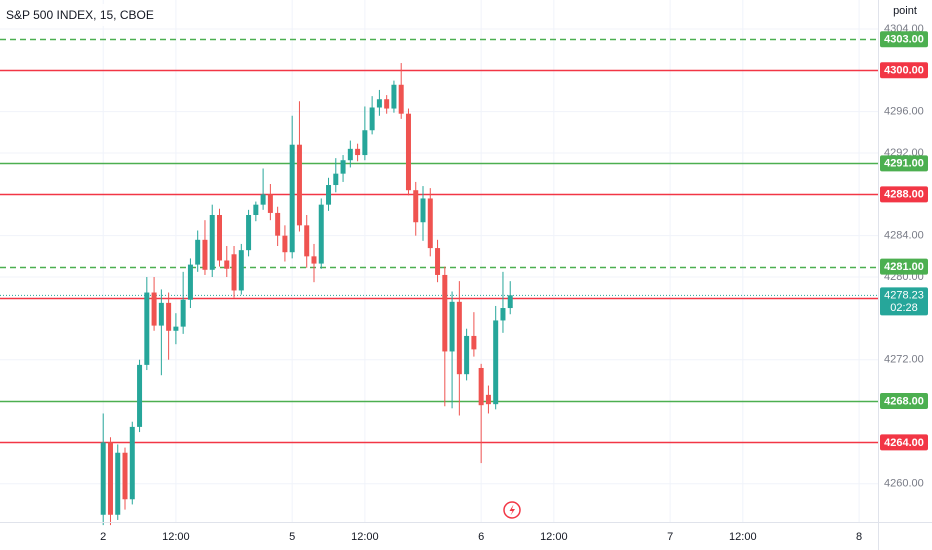 The width and height of the screenshot is (932, 550). What do you see at coordinates (904, 112) in the screenshot?
I see `y-tick-label: 4296.00` at bounding box center [904, 112].